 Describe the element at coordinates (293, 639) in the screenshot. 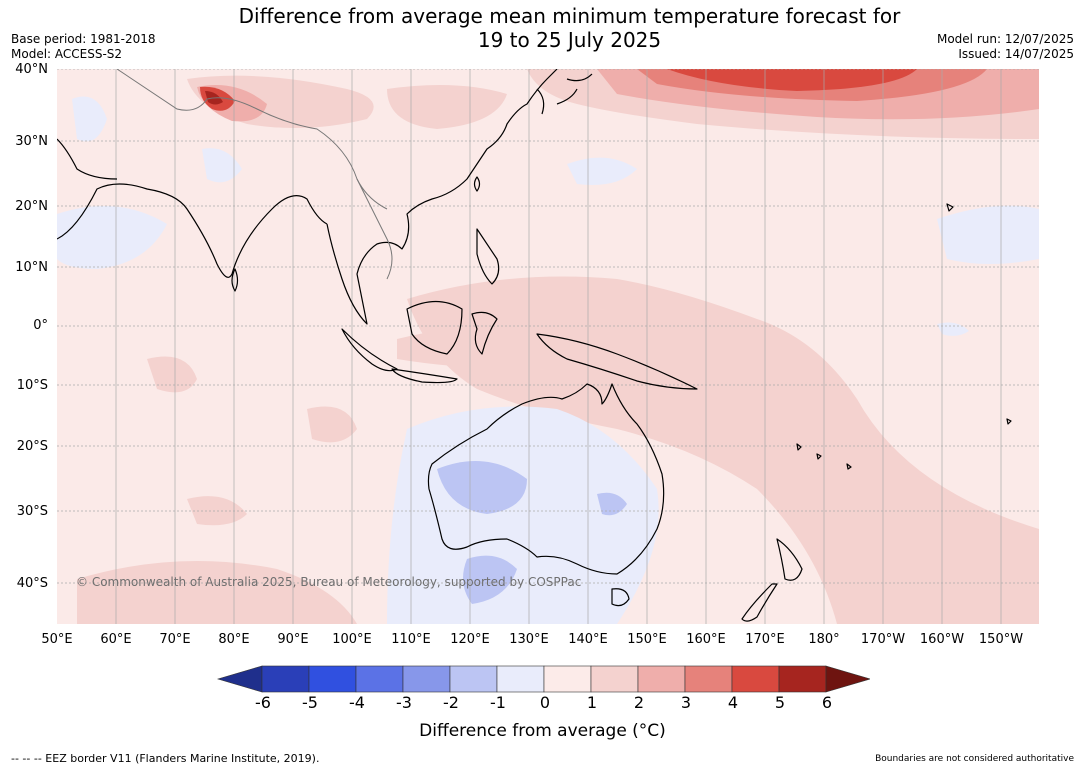

I see `lon-label: 90°E` at that location.